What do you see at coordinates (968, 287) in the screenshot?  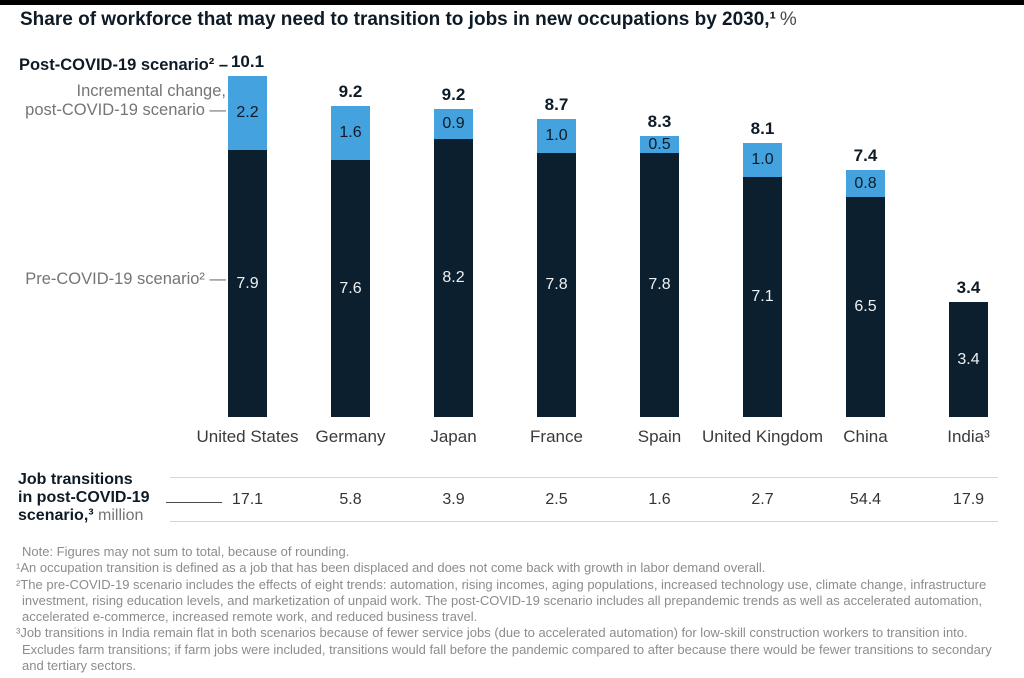 I see `bar-total-label: 3.4` at bounding box center [968, 287].